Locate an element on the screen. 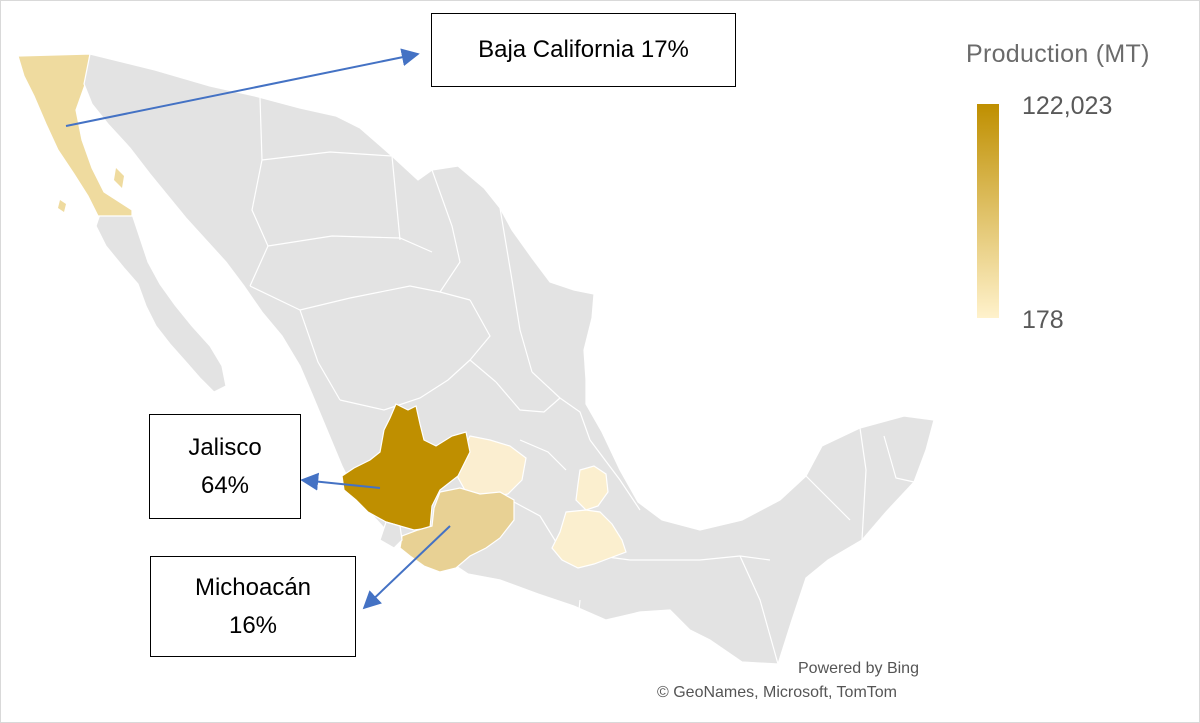 Image resolution: width=1200 pixels, height=723 pixels. baja-california-callout-label: Baja California 17% is located at coordinates (583, 49).